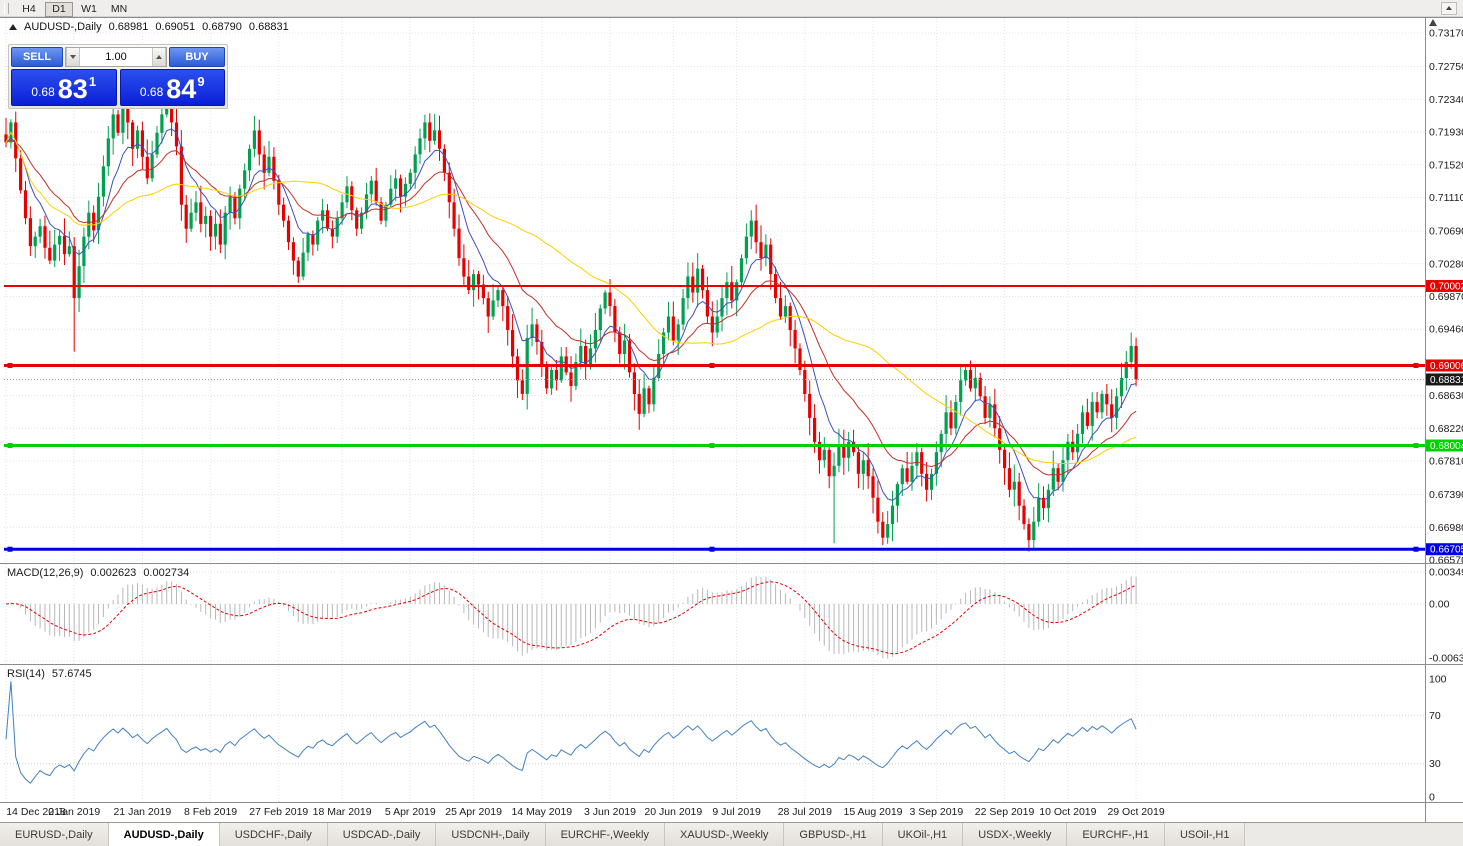 Image resolution: width=1463 pixels, height=846 pixels. What do you see at coordinates (571, 732) in the screenshot?
I see `rsi-indicator` at bounding box center [571, 732].